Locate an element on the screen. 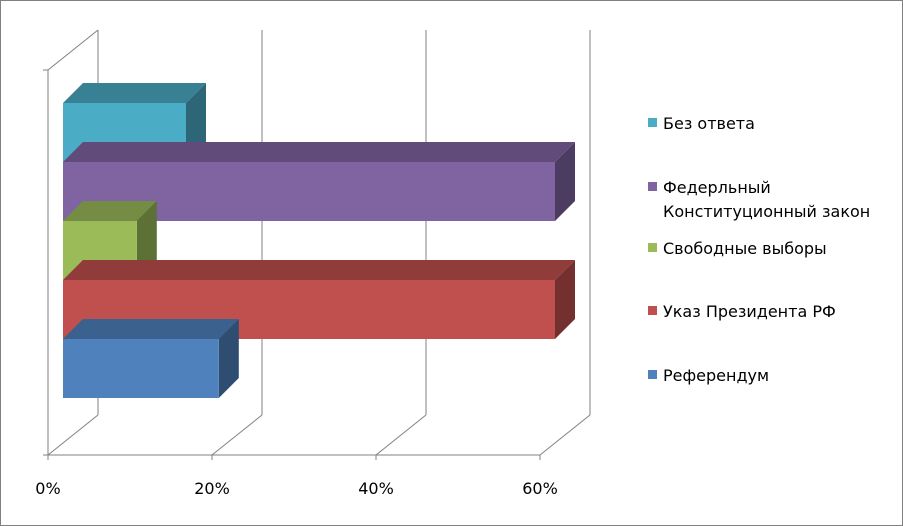 The image size is (903, 526). legend-item: Федерльный Конституционный закон is located at coordinates (770, 200).